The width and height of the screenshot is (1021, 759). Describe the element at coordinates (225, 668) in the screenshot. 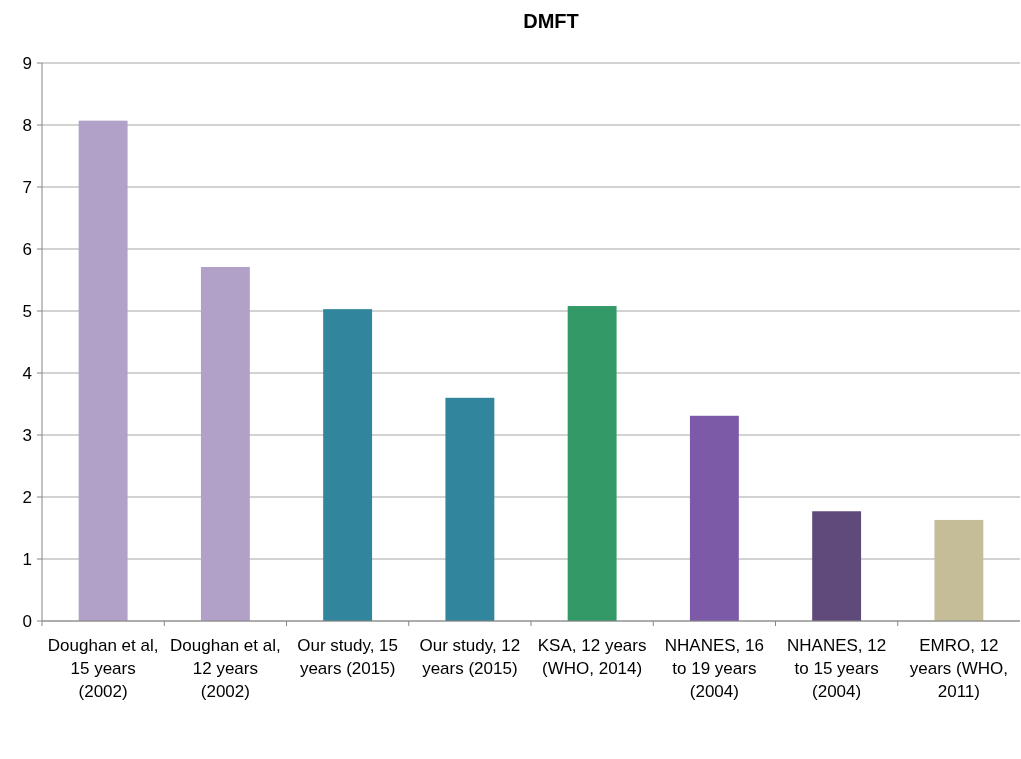

I see `x-tick-label: Doughan et al, 12 years (2002)` at that location.